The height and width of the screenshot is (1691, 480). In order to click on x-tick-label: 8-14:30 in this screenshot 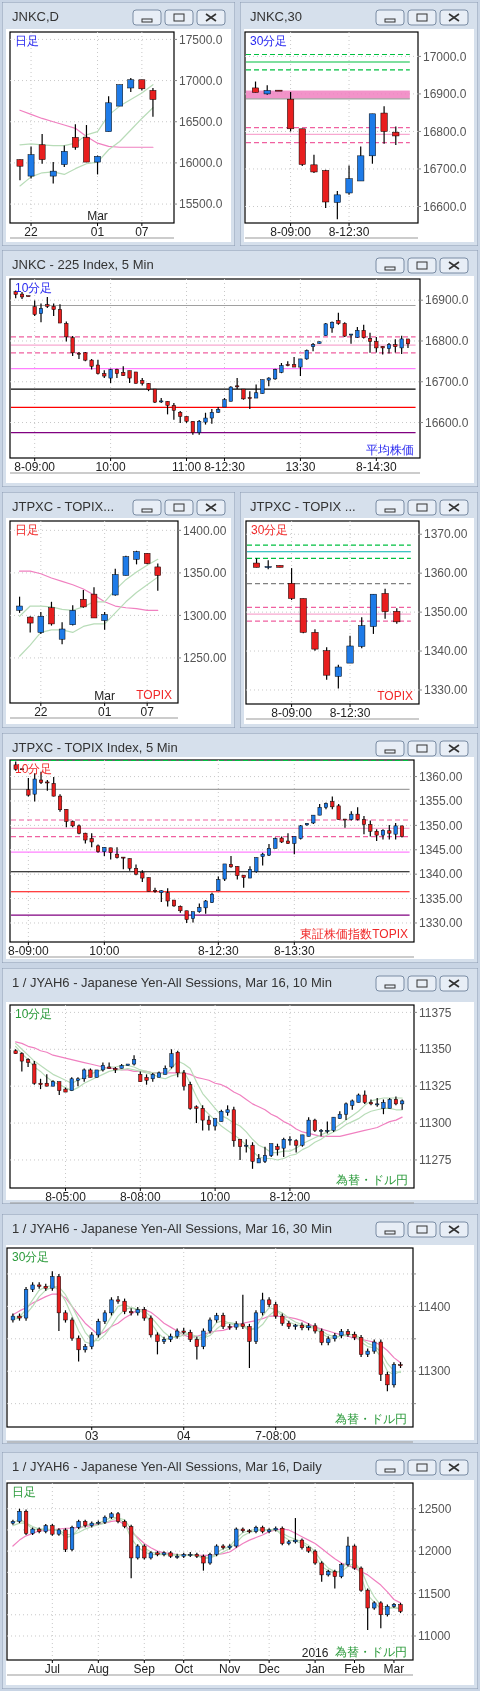, I will do `click(376, 467)`.